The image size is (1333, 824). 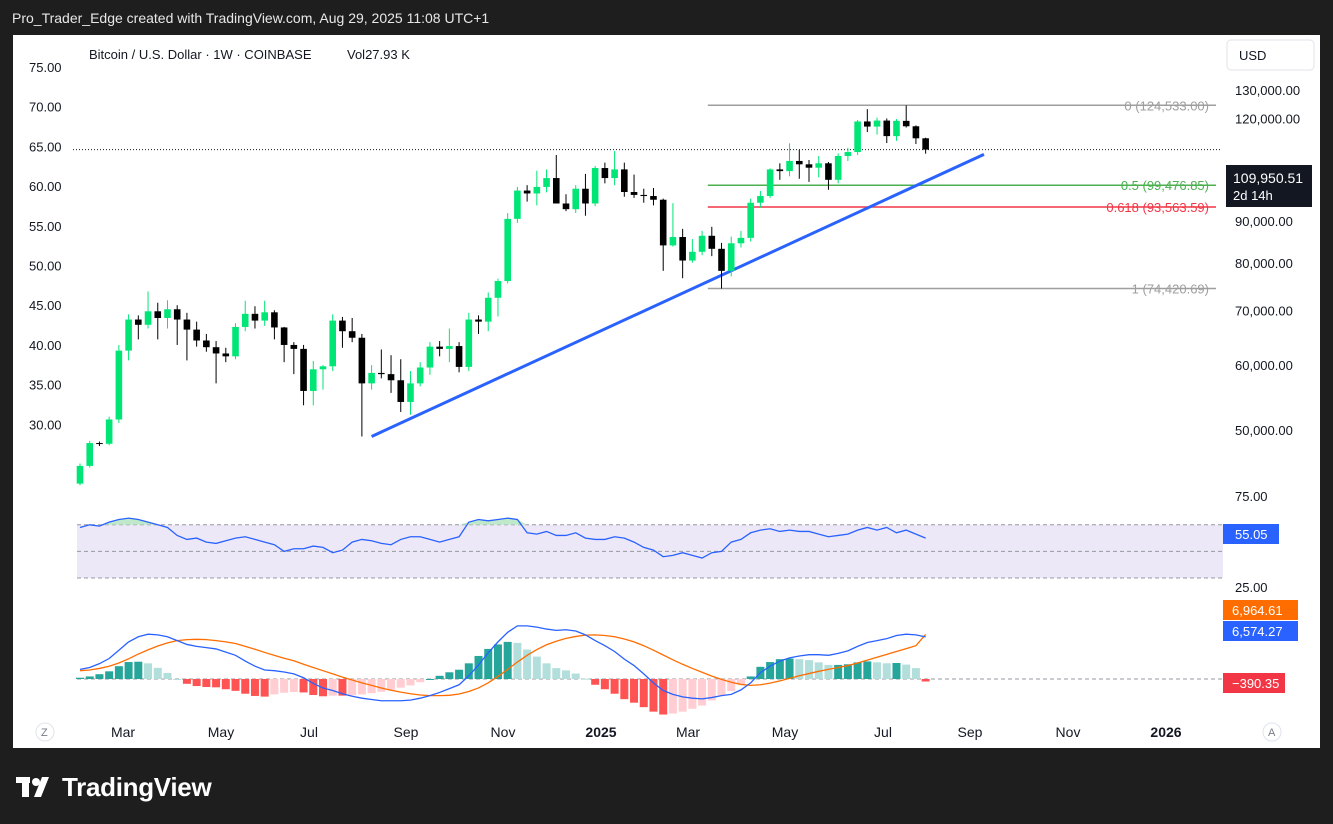 What do you see at coordinates (1260, 610) in the screenshot?
I see `macd-signal-label: 6,964.61` at bounding box center [1260, 610].